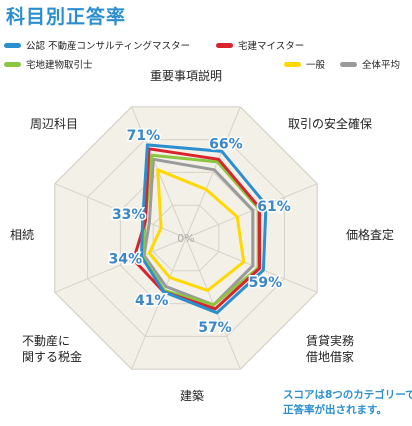 Image resolution: width=412 pixels, height=426 pixels. What do you see at coordinates (266, 283) in the screenshot?
I see `score-label: 59%` at bounding box center [266, 283].